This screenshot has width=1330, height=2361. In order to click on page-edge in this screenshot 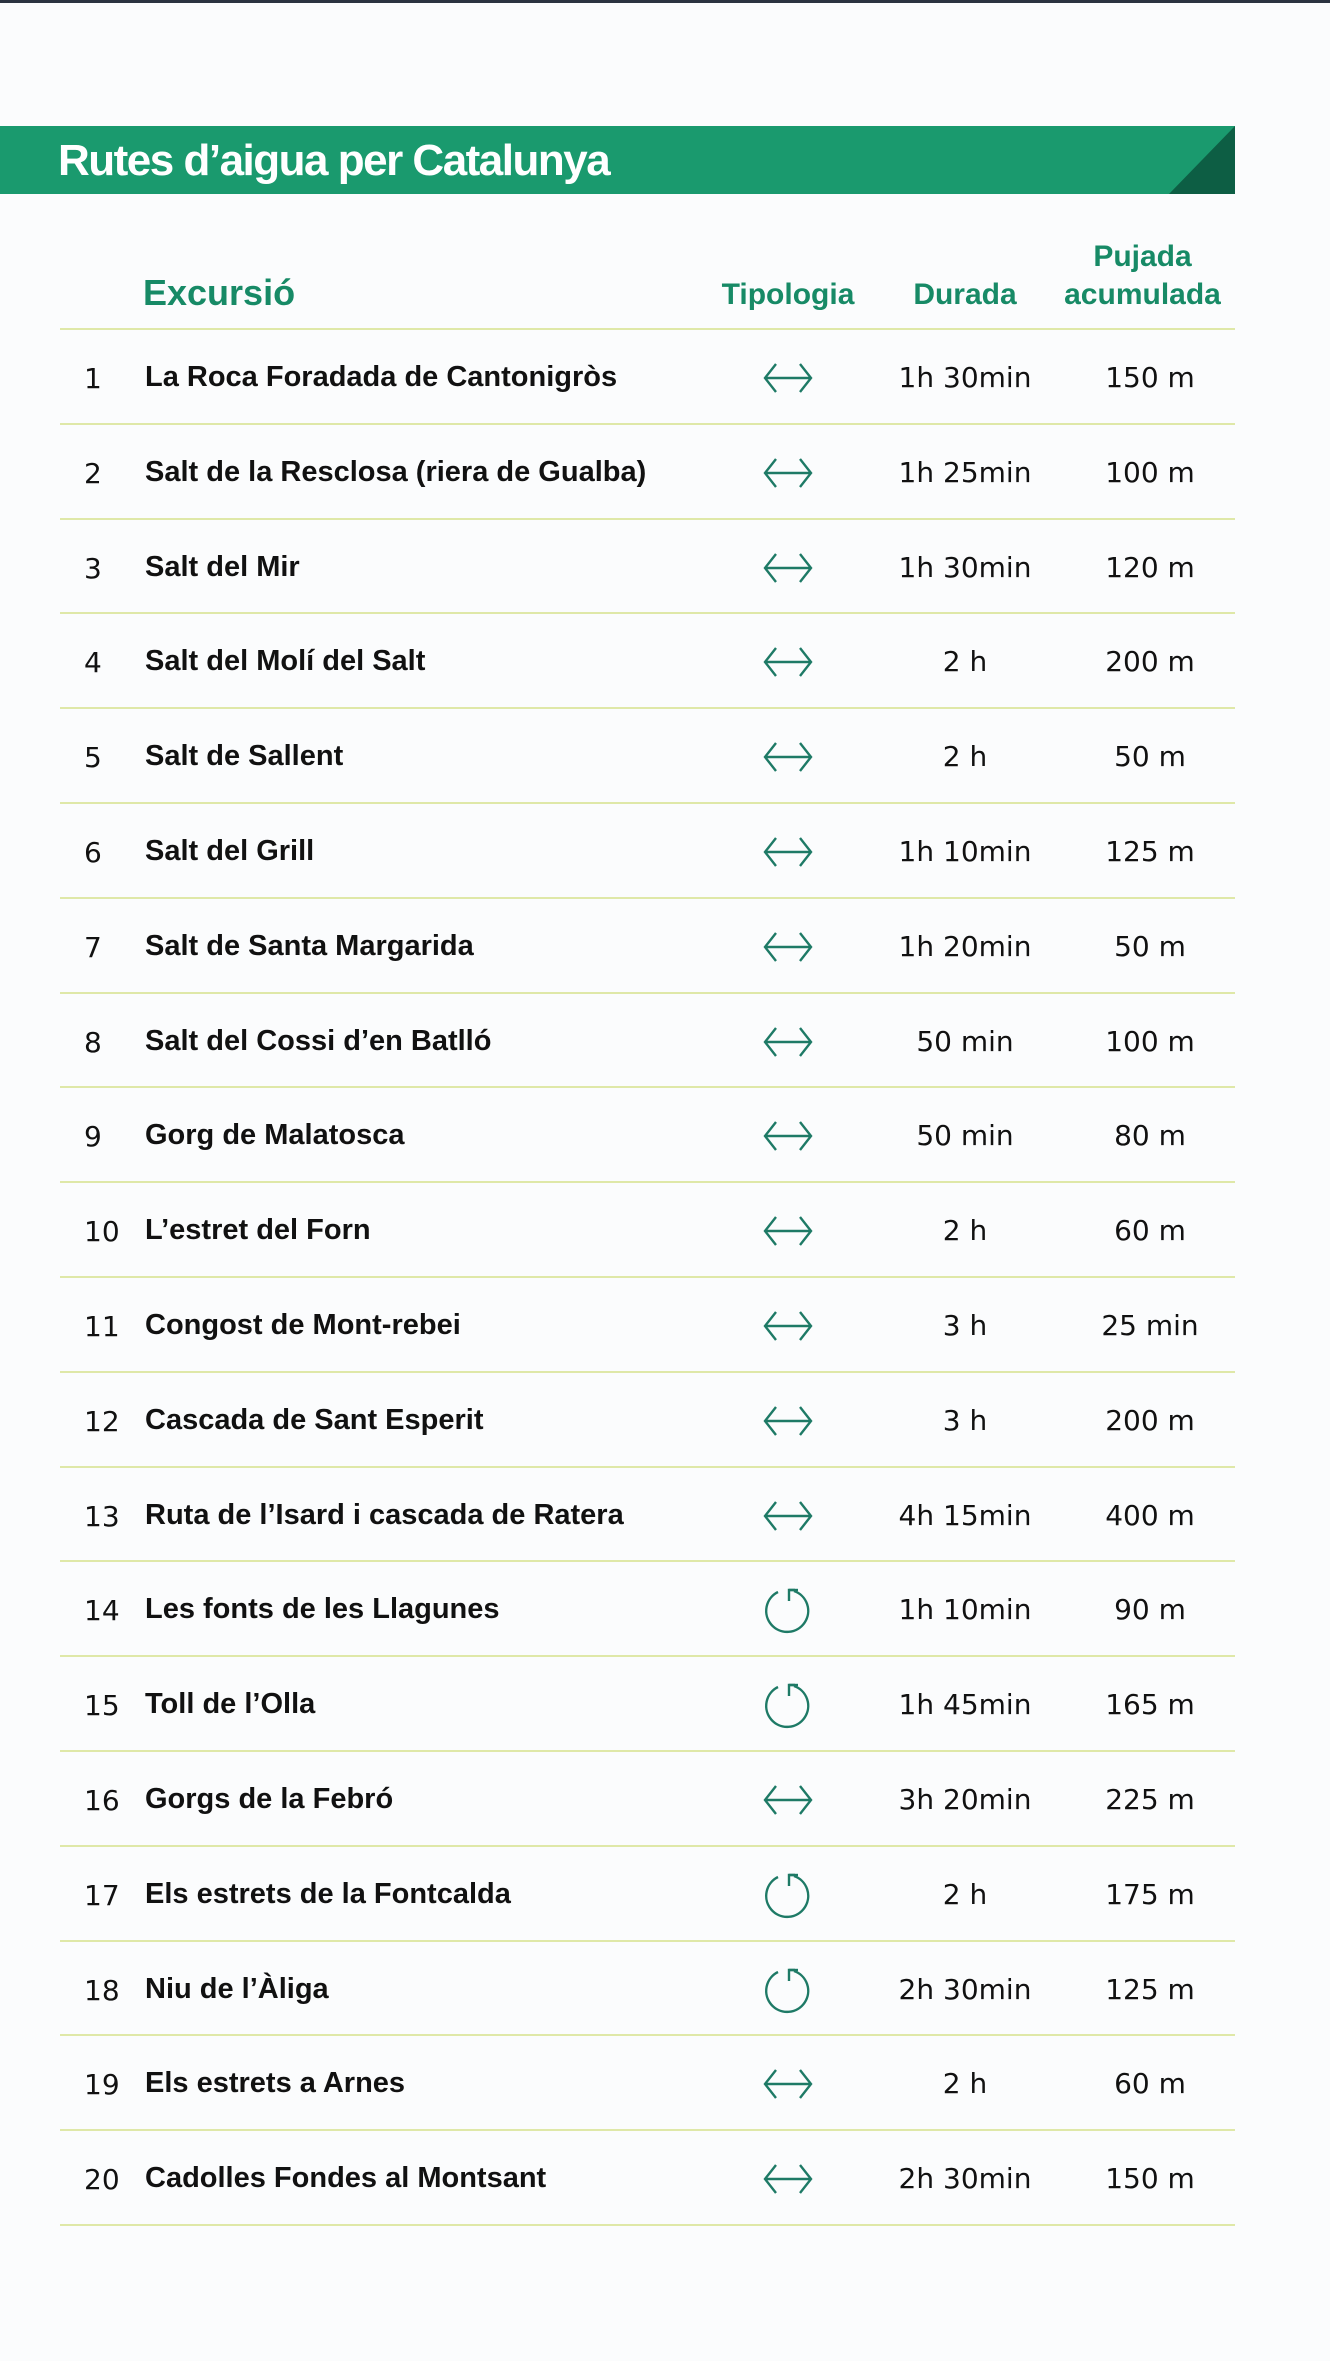, I will do `click(665, 1)`.